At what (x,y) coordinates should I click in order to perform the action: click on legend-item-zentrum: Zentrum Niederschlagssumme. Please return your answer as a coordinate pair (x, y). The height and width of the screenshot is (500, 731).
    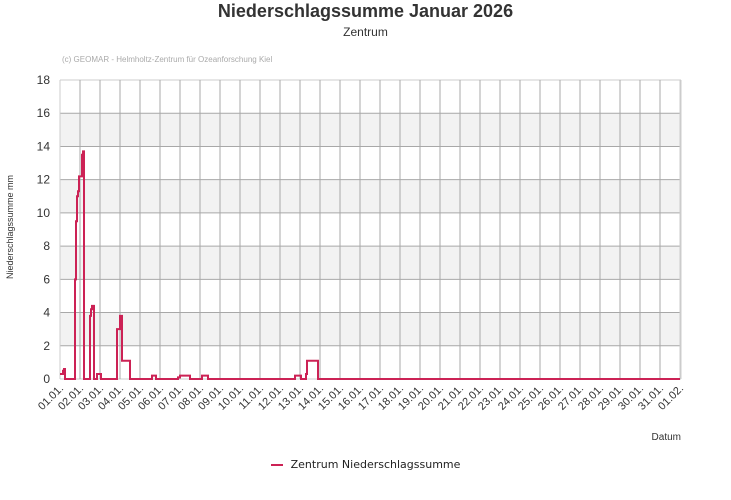
    Looking at the image, I should click on (375, 464).